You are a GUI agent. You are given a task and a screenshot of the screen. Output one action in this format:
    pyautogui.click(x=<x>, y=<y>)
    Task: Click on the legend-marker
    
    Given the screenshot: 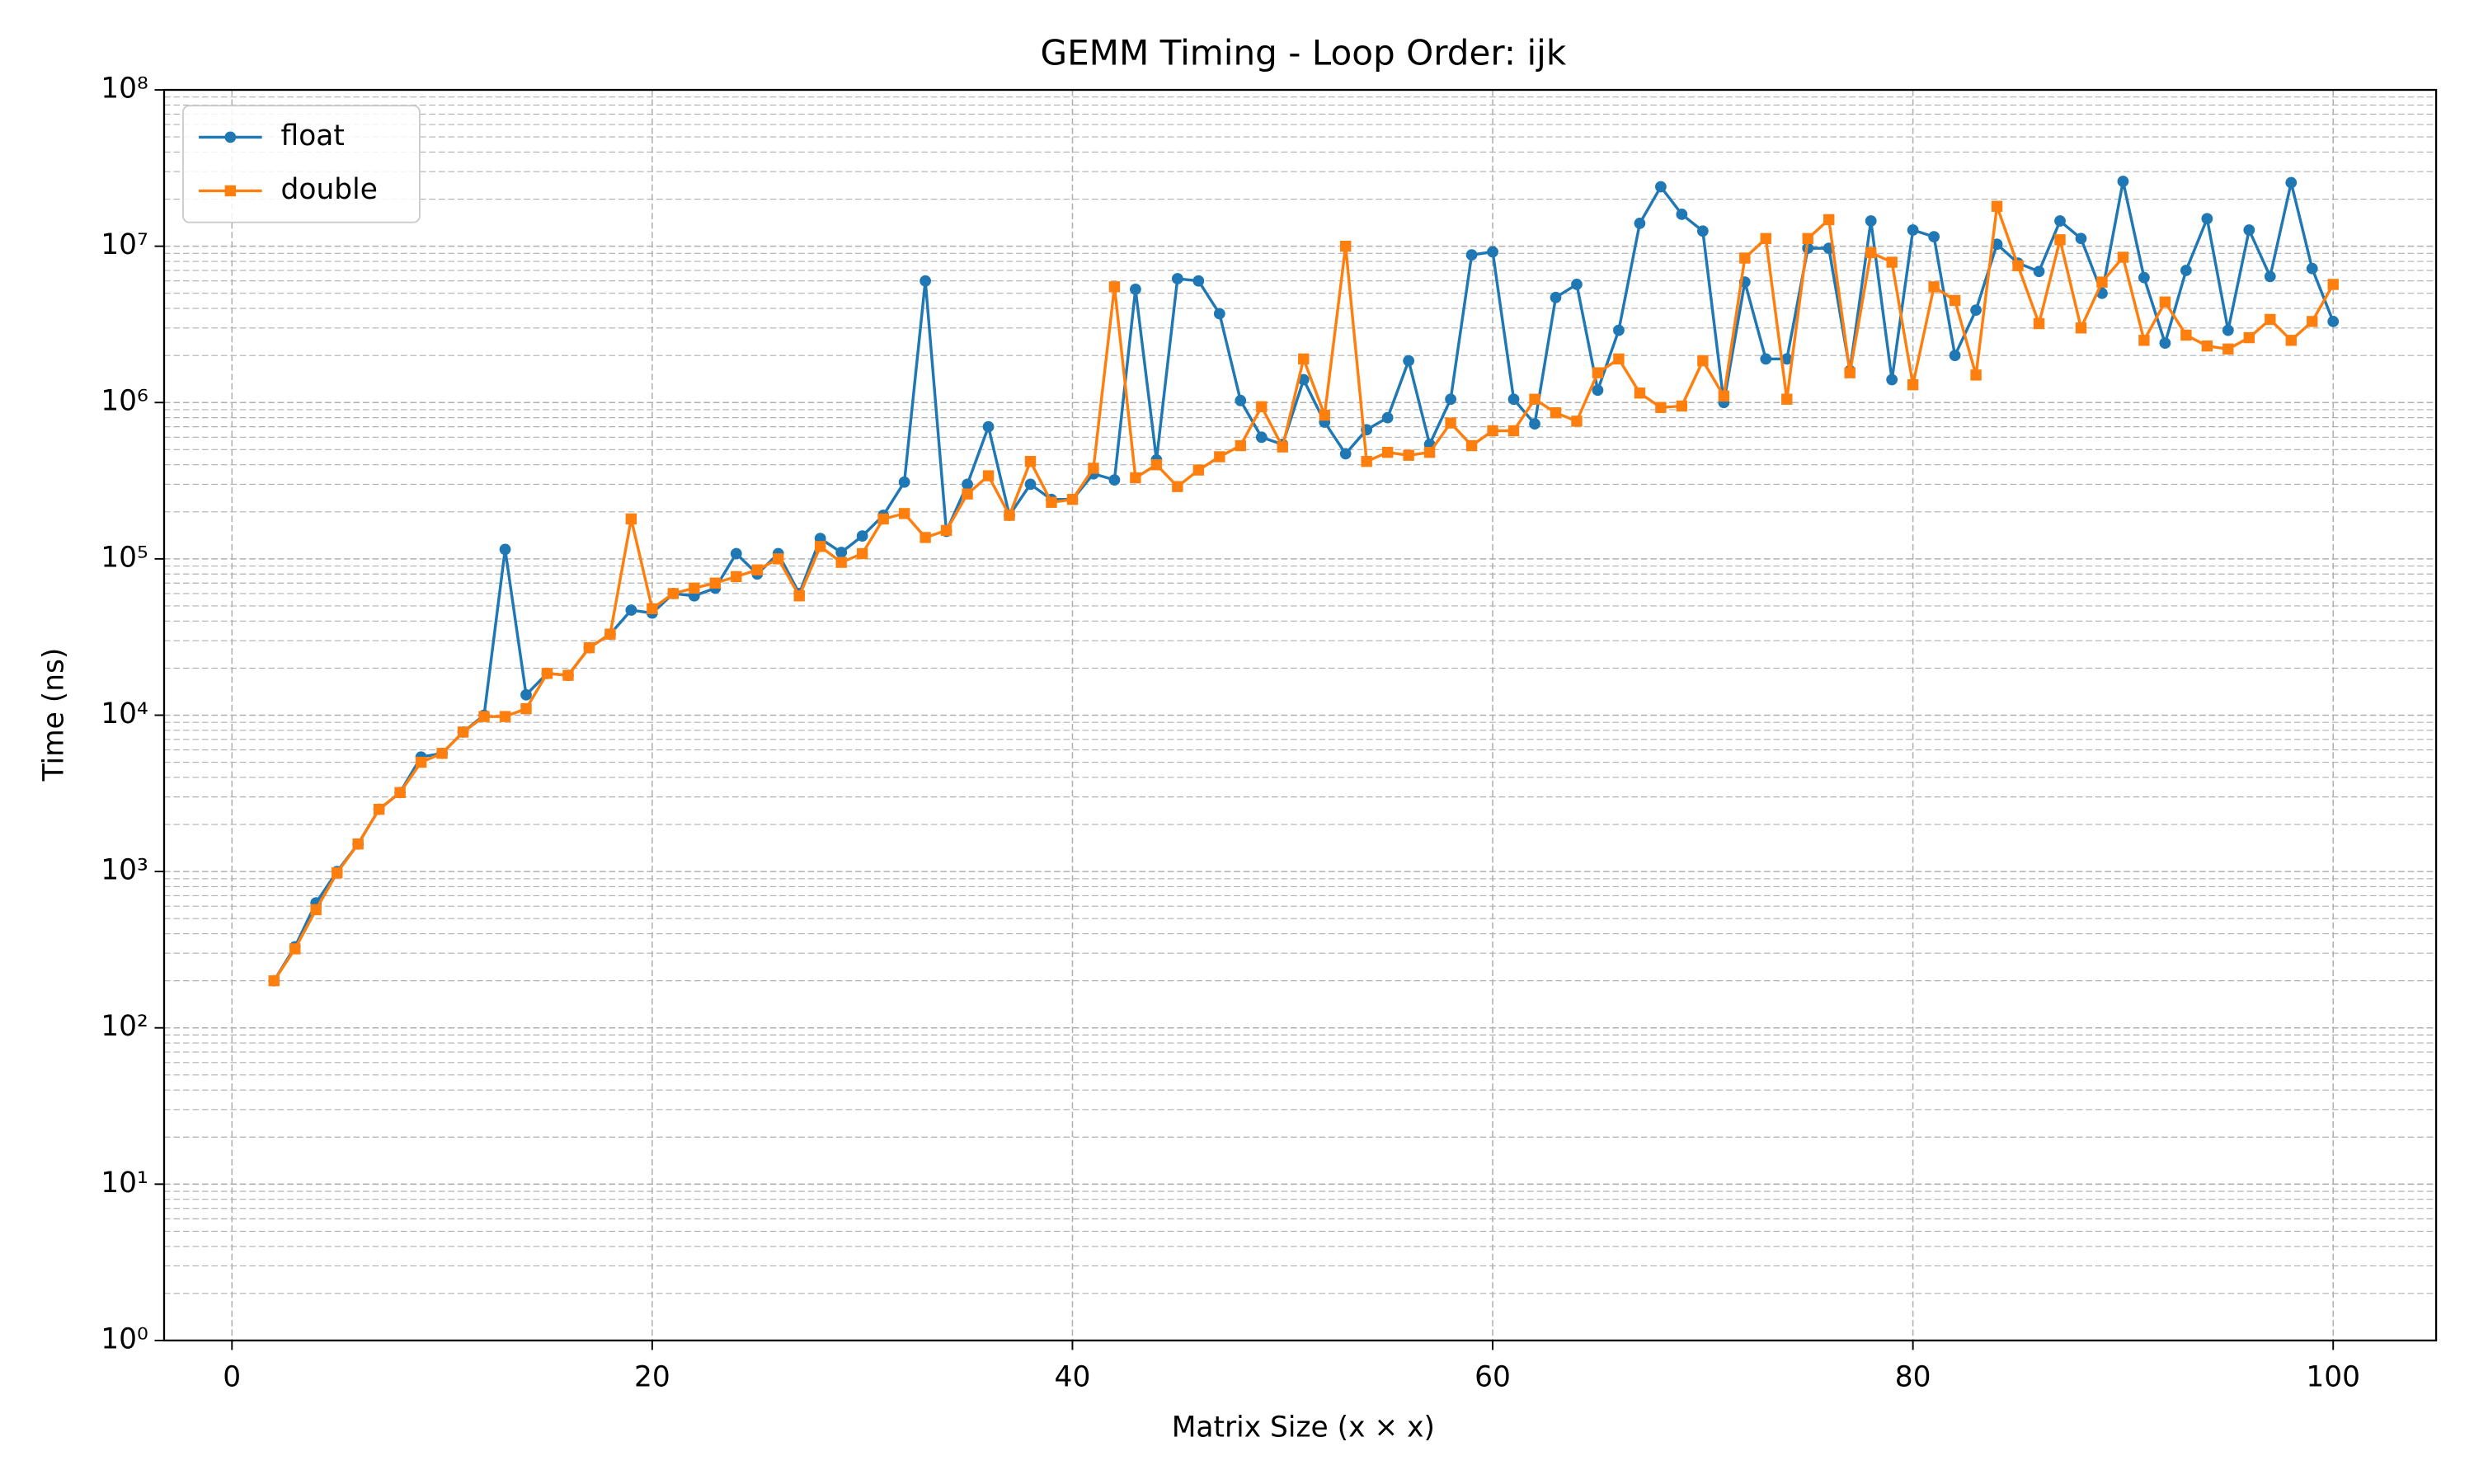 What is the action you would take?
    pyautogui.click(x=230, y=191)
    